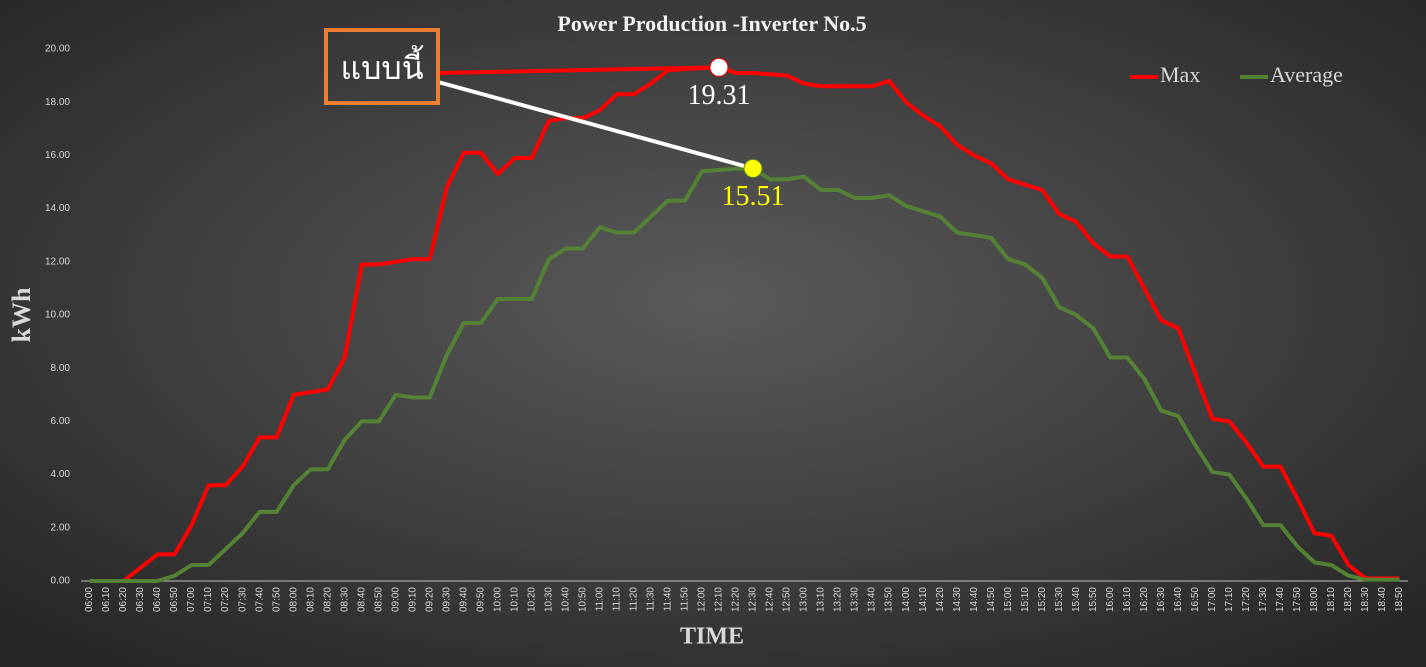 The height and width of the screenshot is (667, 1426). What do you see at coordinates (1314, 599) in the screenshot?
I see `x-tick-label: 18:00` at bounding box center [1314, 599].